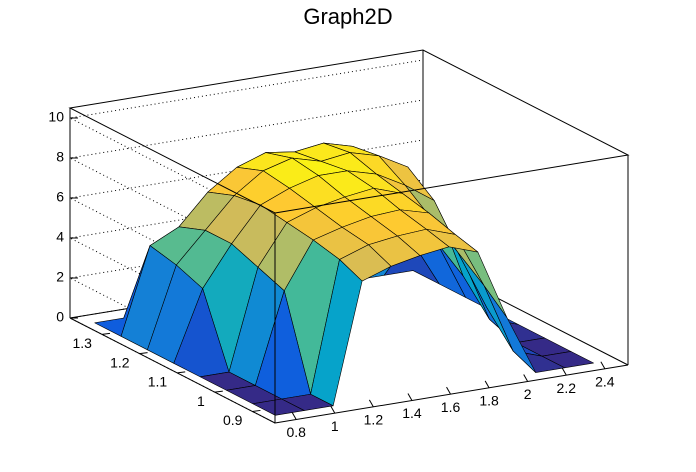 The height and width of the screenshot is (472, 696). I want to click on x-tick-label: 1.2, so click(374, 420).